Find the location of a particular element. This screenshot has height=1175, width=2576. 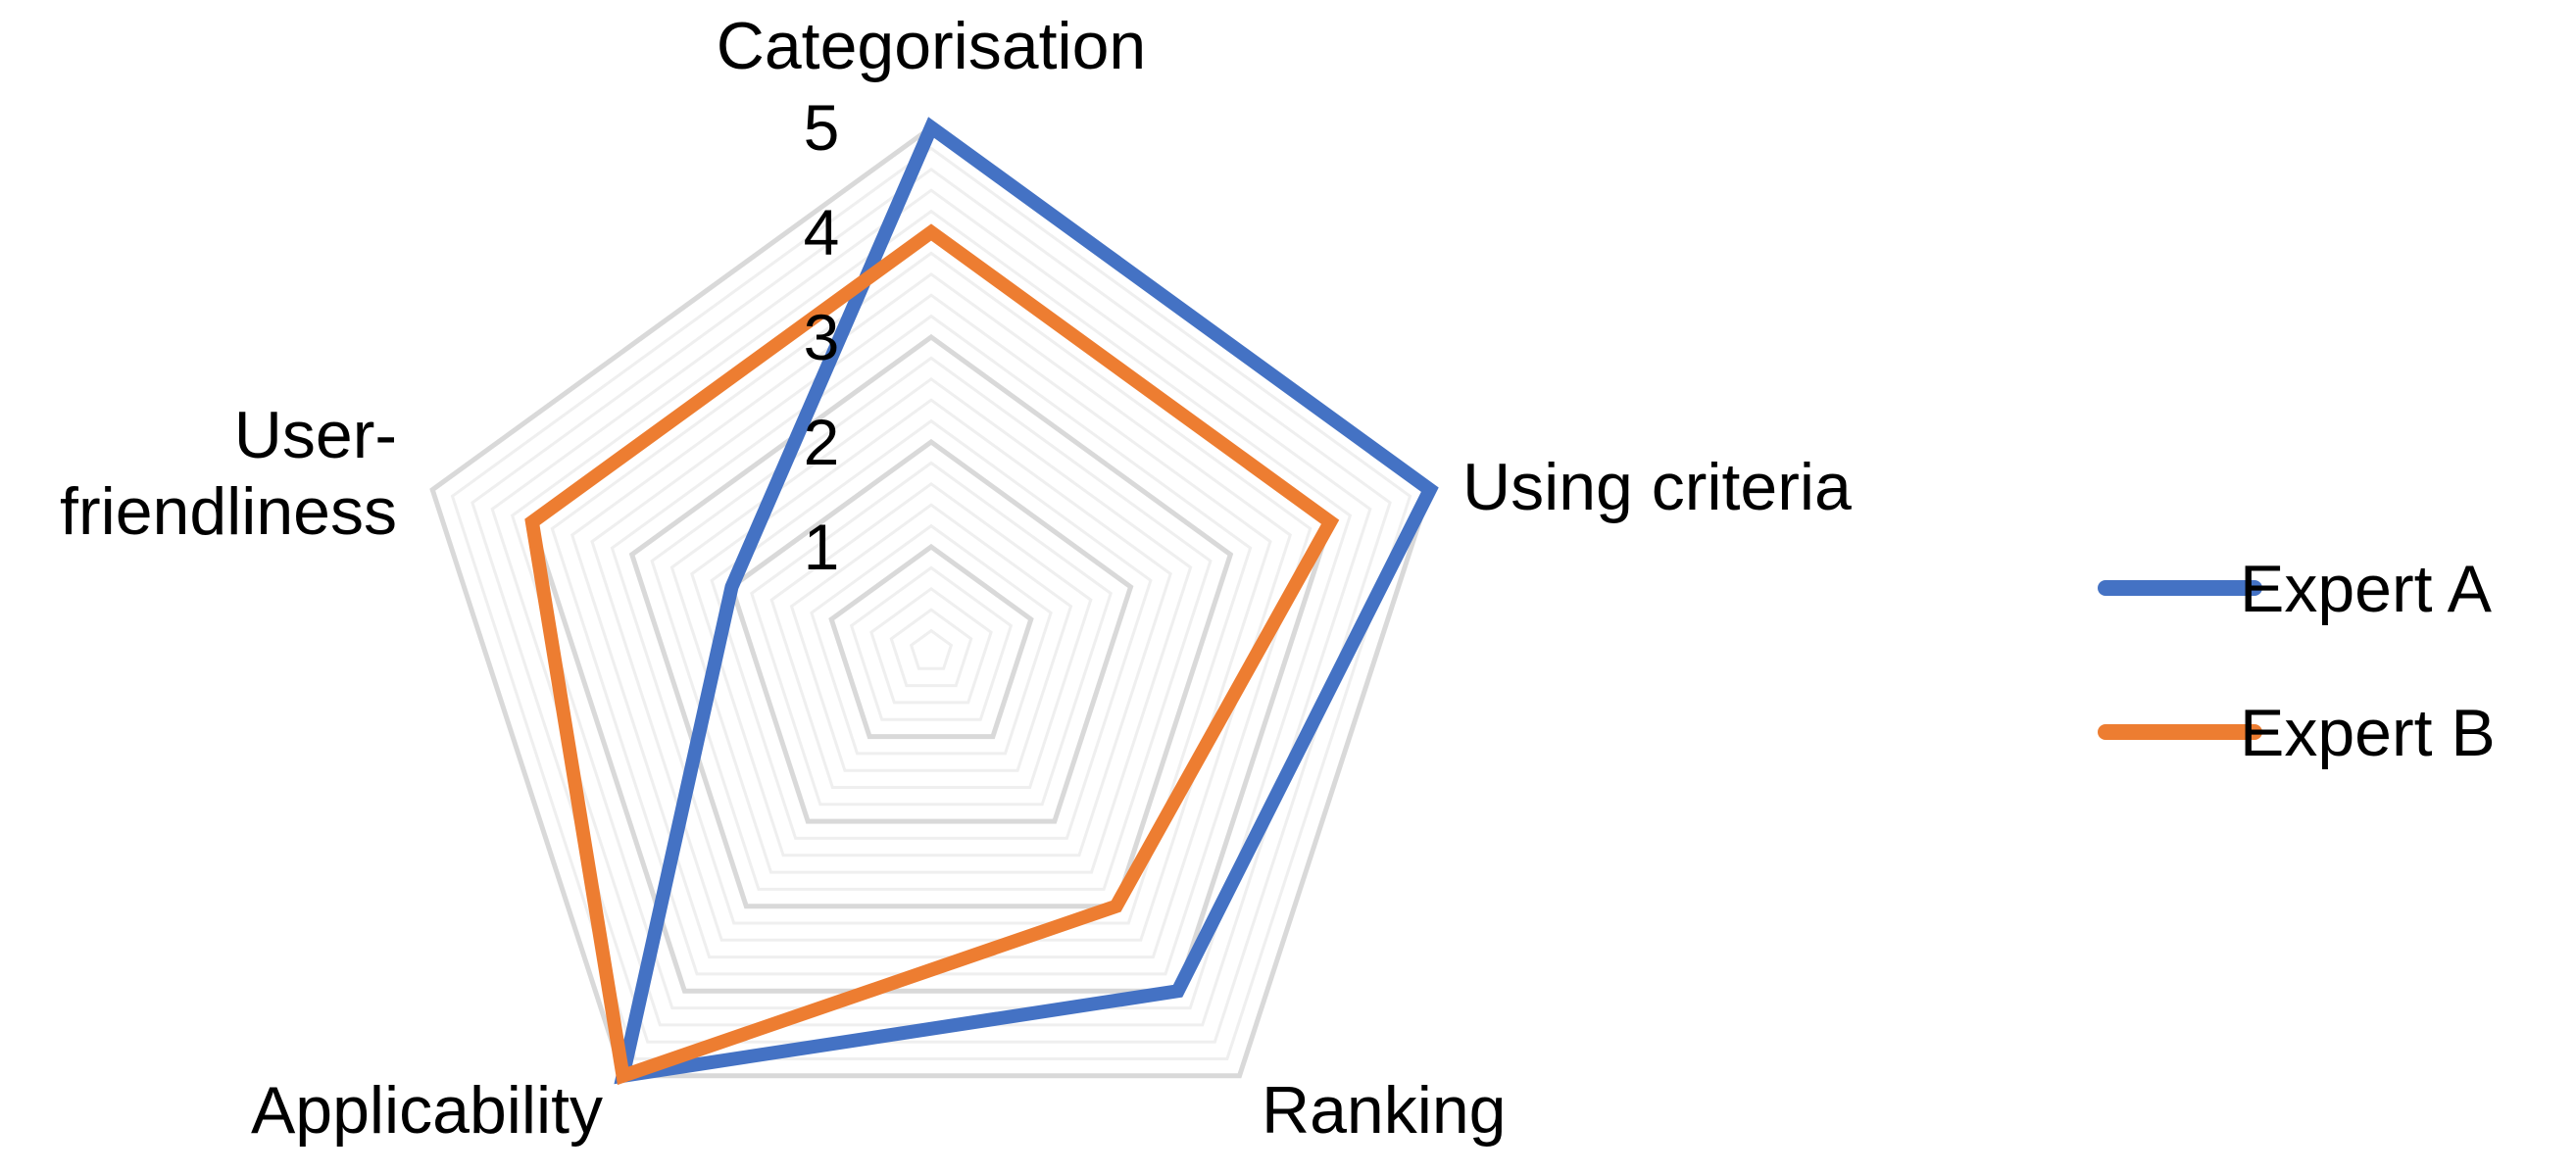

legend: Expert A Expert B is located at coordinates (2297, 661).